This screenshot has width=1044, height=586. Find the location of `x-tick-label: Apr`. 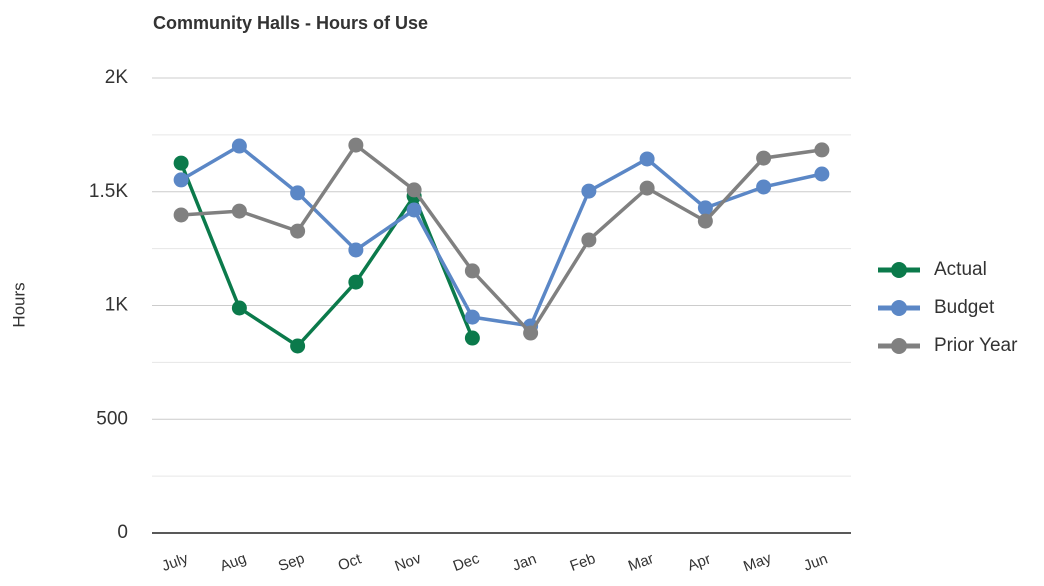

x-tick-label: Apr is located at coordinates (699, 563).